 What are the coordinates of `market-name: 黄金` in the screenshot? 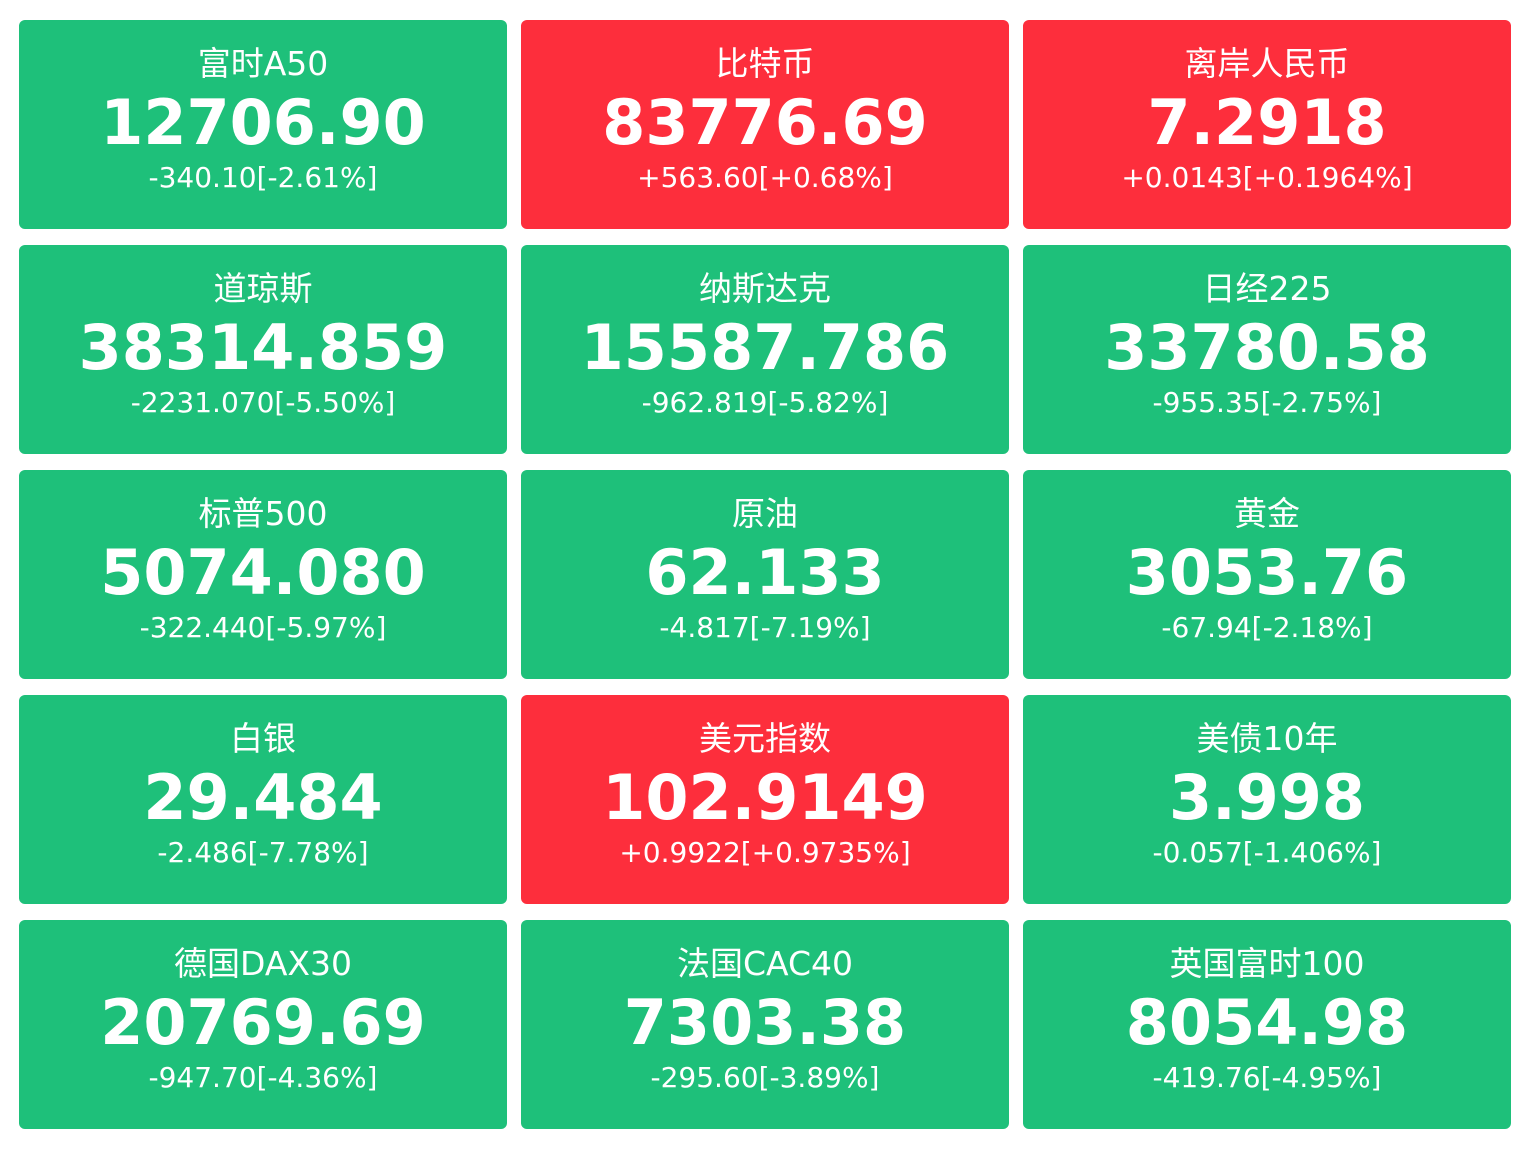 It's located at (1267, 513).